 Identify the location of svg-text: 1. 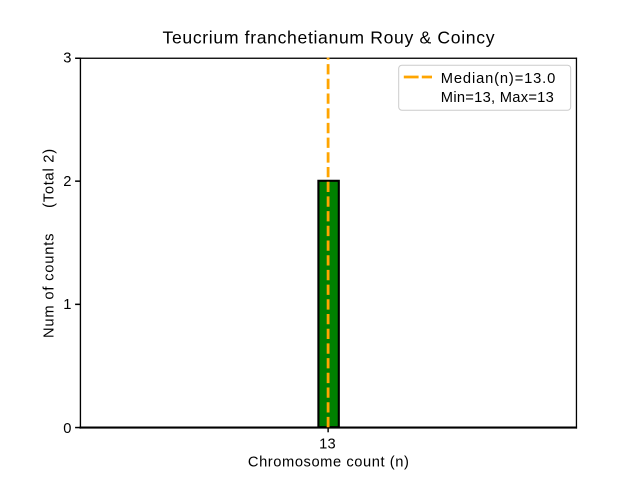
(67, 305).